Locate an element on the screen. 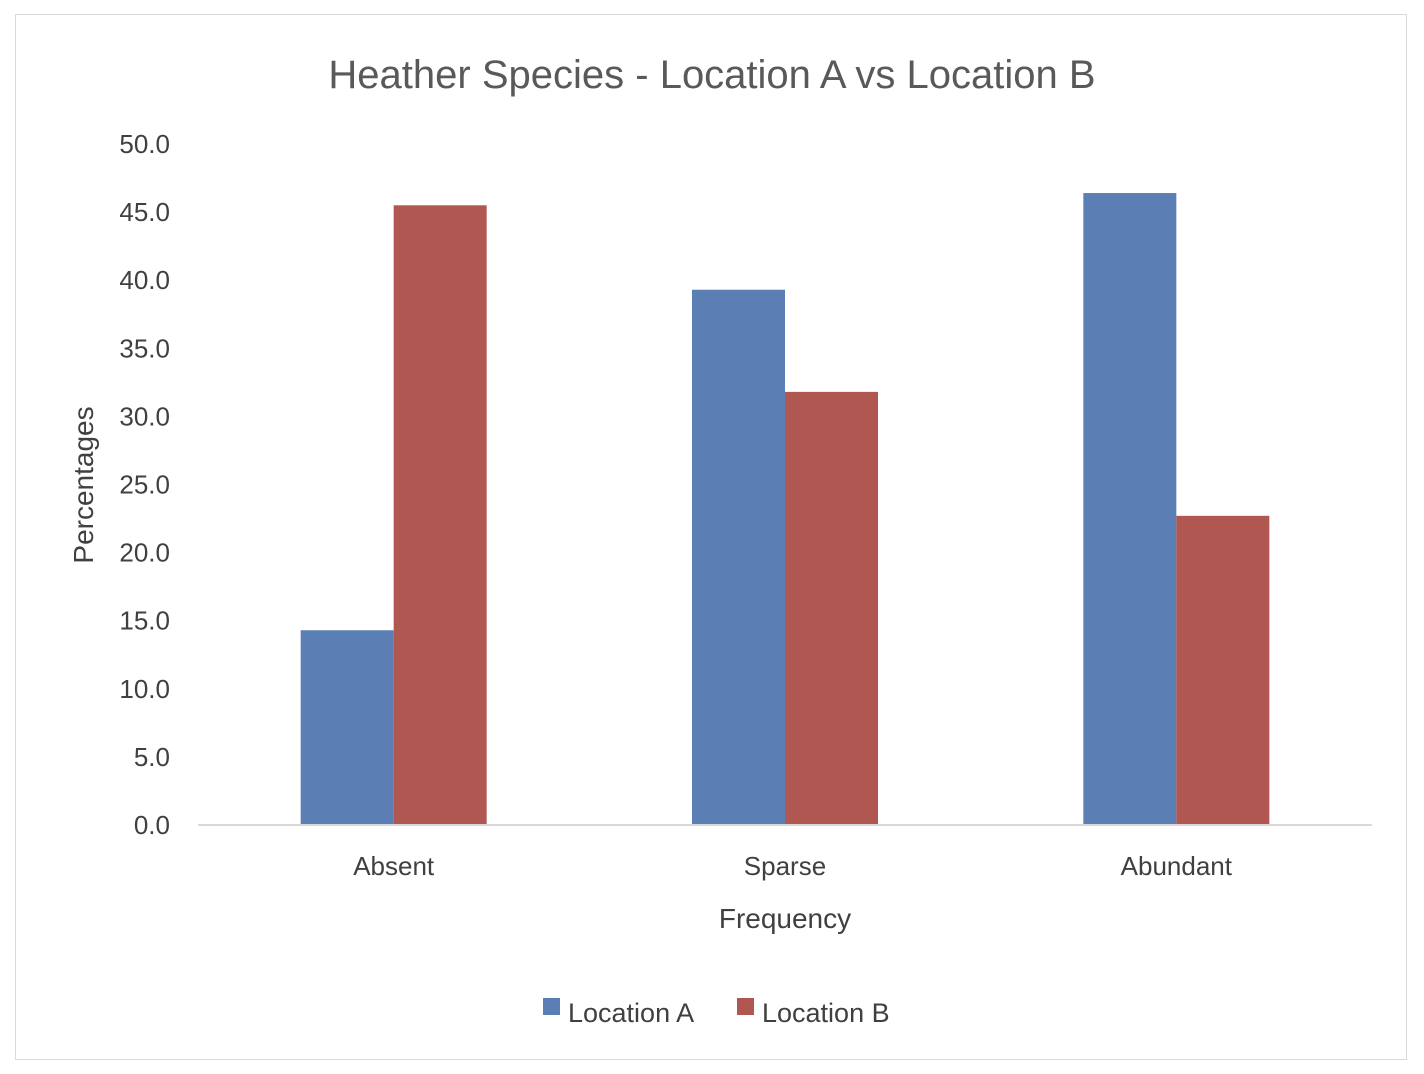 The width and height of the screenshot is (1424, 1074). y-tick-label: 35.0 is located at coordinates (144, 348).